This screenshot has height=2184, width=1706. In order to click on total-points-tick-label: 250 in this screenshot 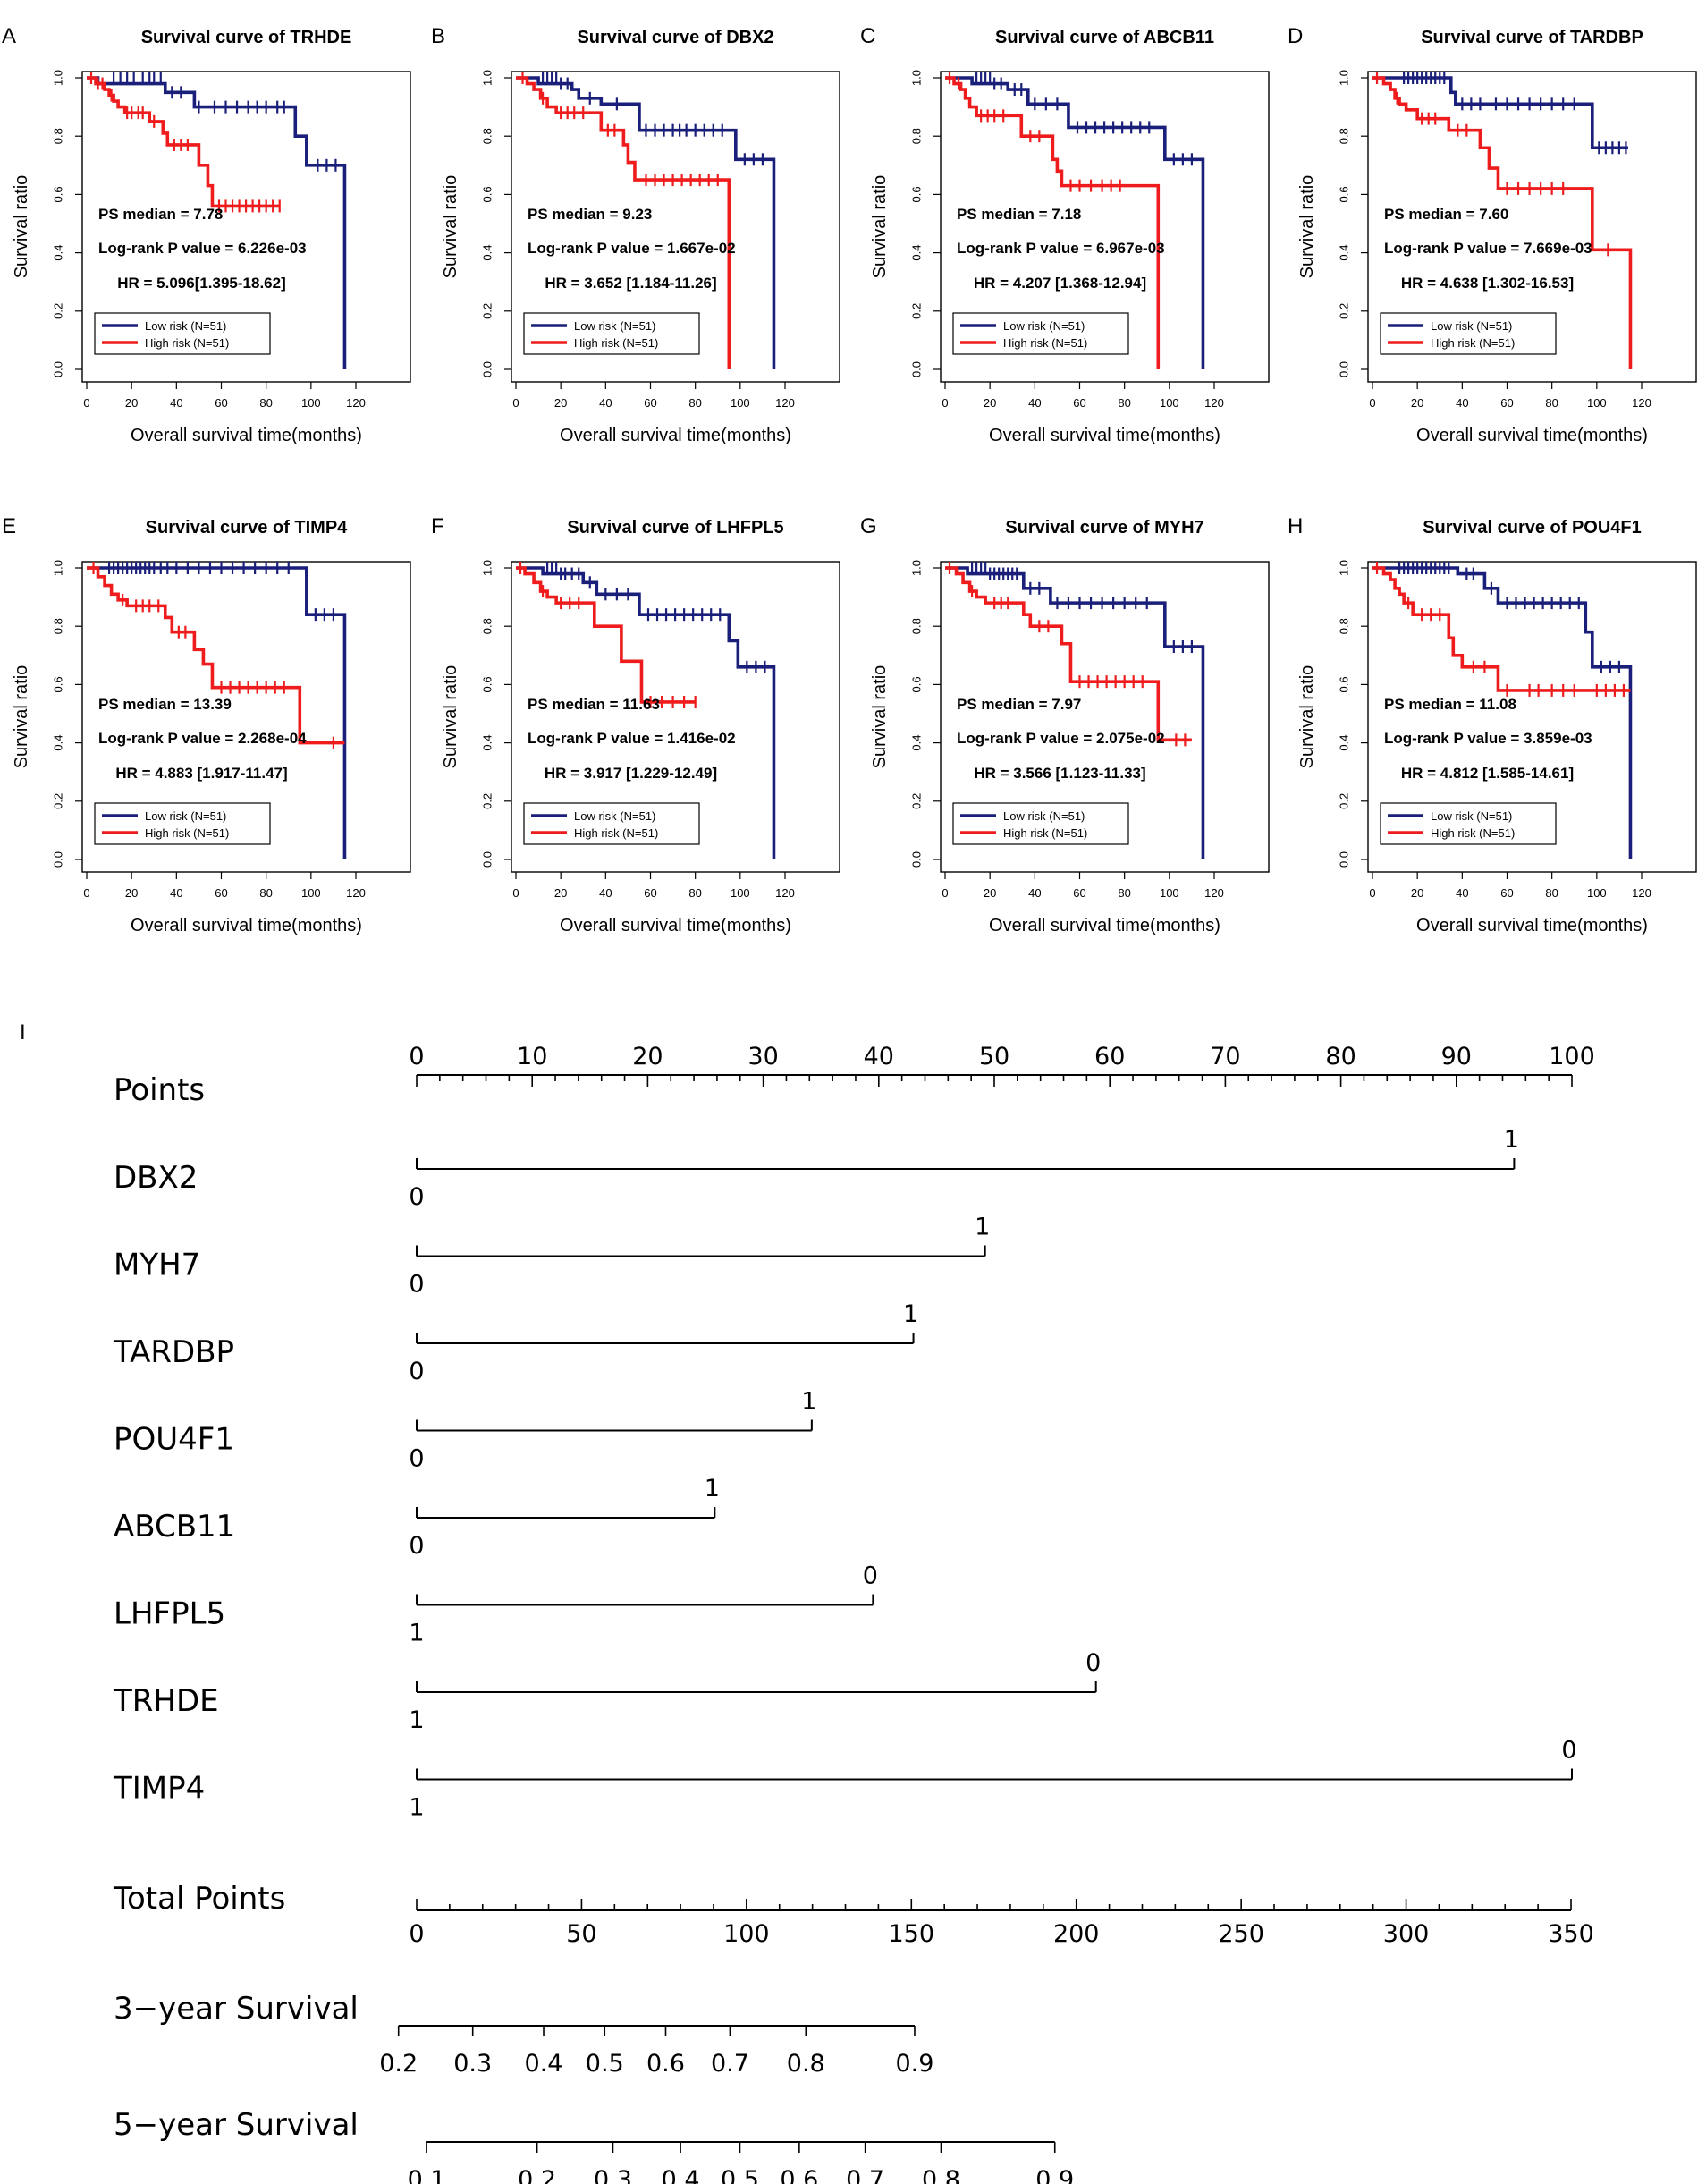, I will do `click(1241, 1934)`.